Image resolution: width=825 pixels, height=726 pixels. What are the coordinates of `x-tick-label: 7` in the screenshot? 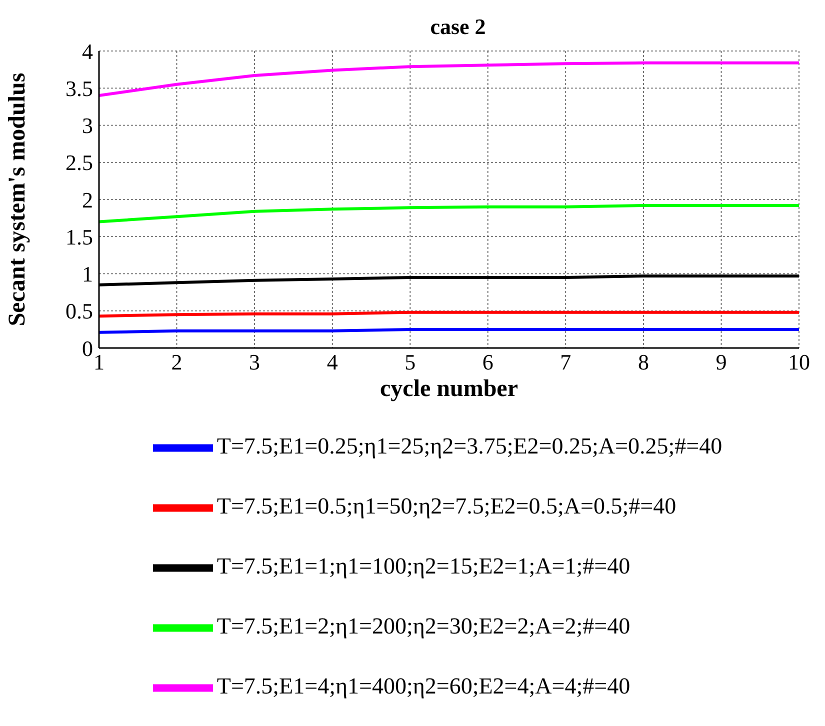 It's located at (566, 362).